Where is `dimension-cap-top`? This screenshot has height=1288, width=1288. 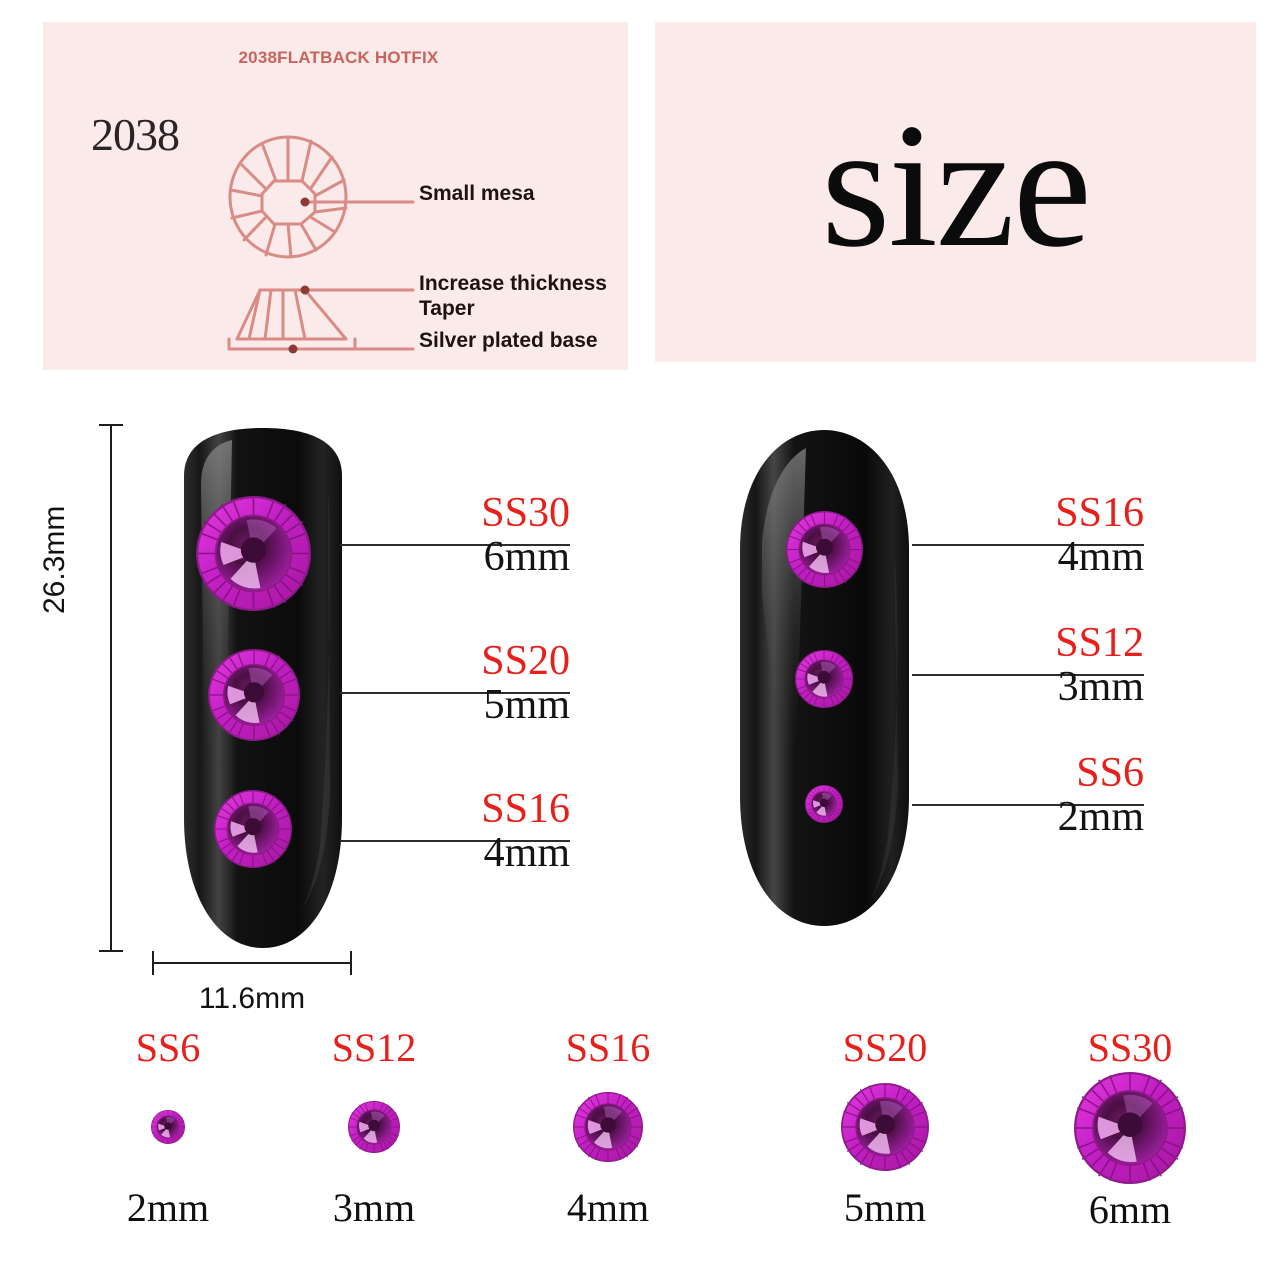
dimension-cap-top is located at coordinates (111, 425).